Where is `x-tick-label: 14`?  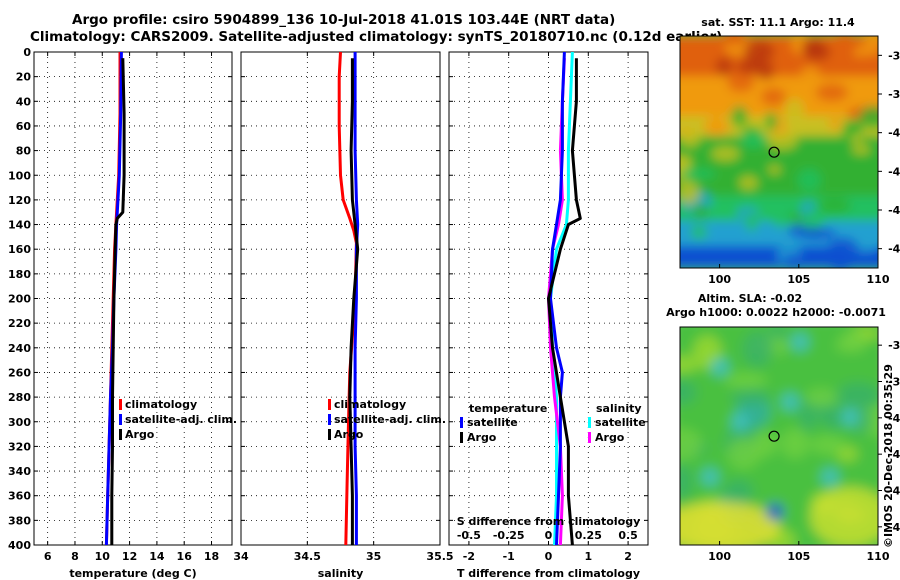 x-tick-label: 14 is located at coordinates (157, 556).